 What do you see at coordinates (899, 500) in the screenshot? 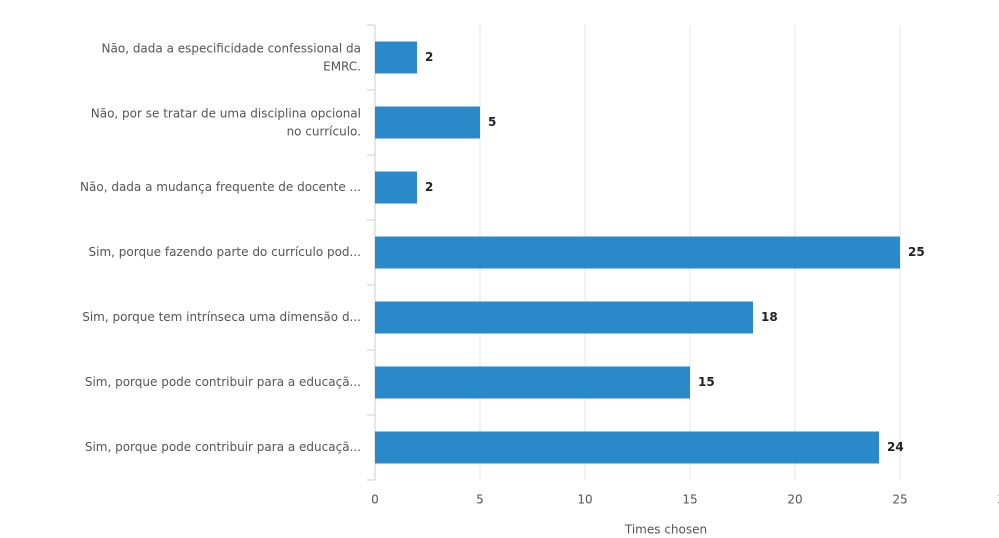
I see `x-tick-label: 25` at bounding box center [899, 500].